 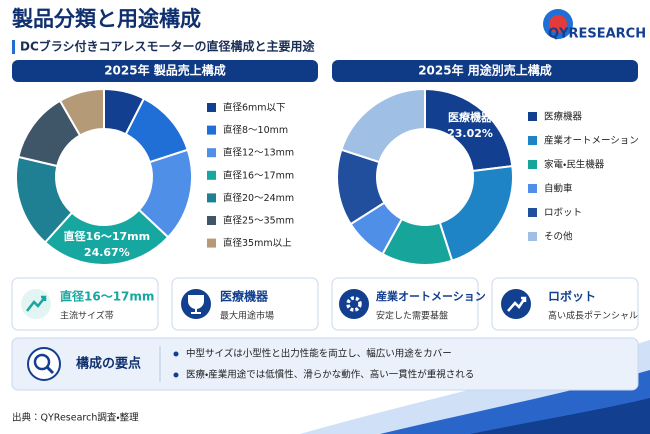 I want to click on legend-label: ロボット, so click(x=563, y=213).